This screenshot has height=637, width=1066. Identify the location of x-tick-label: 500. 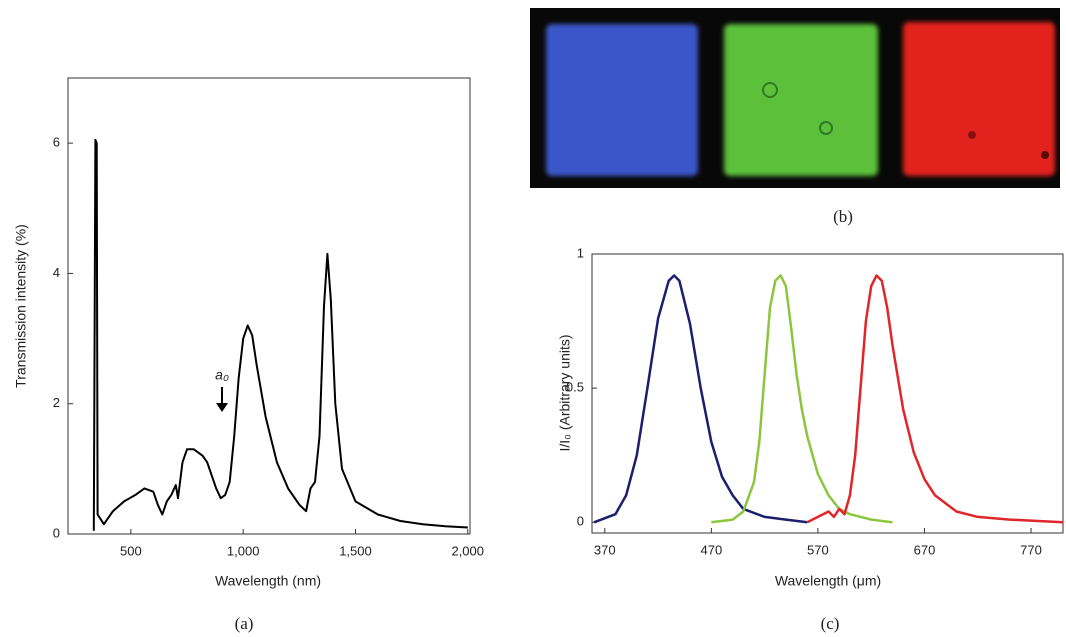
(131, 550).